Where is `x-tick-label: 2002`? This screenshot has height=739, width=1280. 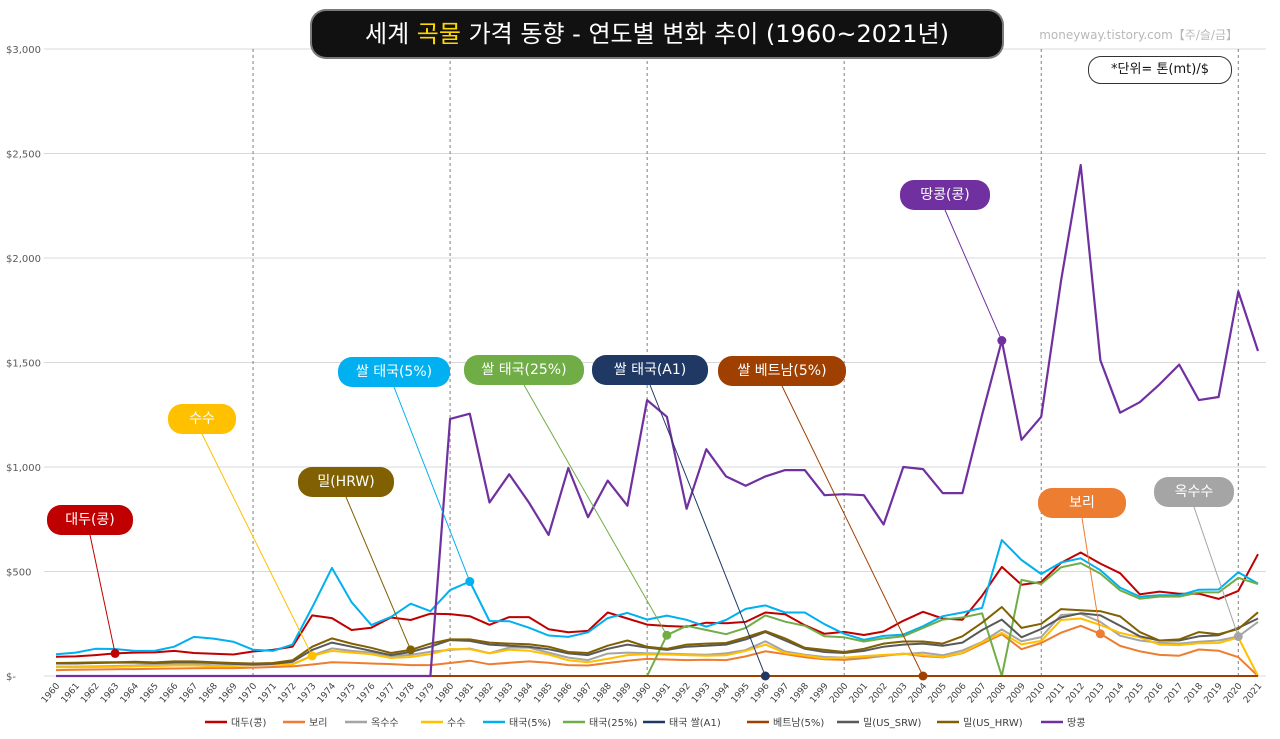 x-tick-label: 2002 is located at coordinates (879, 694).